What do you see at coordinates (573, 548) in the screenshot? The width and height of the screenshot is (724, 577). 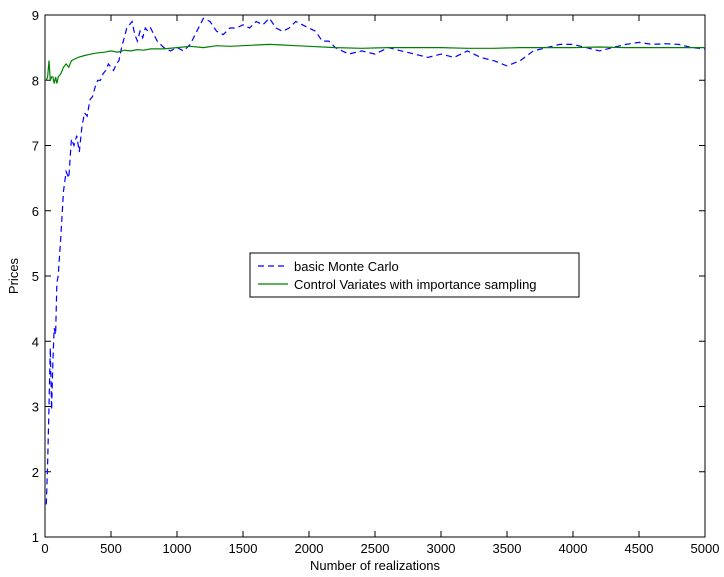 I see `x-tick-label: 4000` at bounding box center [573, 548].